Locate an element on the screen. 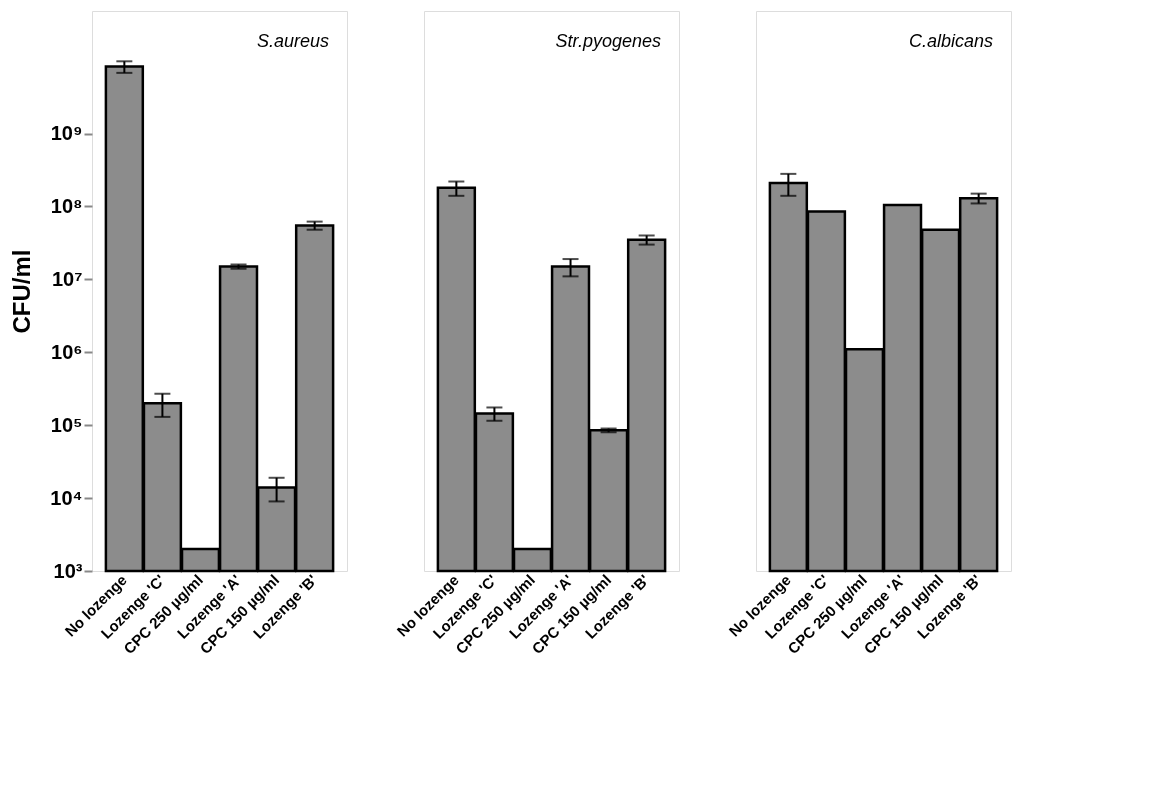 This screenshot has height=800, width=1165. text: Str.pyogenes is located at coordinates (608, 41).